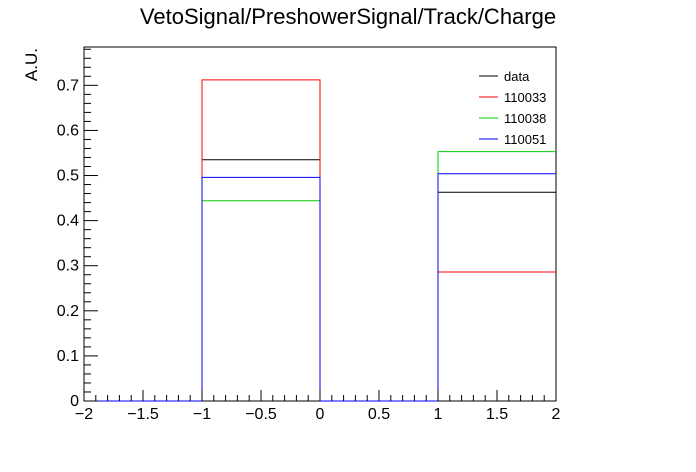  I want to click on x-axis: −2 −1.5 −1 −0.5 0 0.5 1 1.5 2, so click(318, 406).